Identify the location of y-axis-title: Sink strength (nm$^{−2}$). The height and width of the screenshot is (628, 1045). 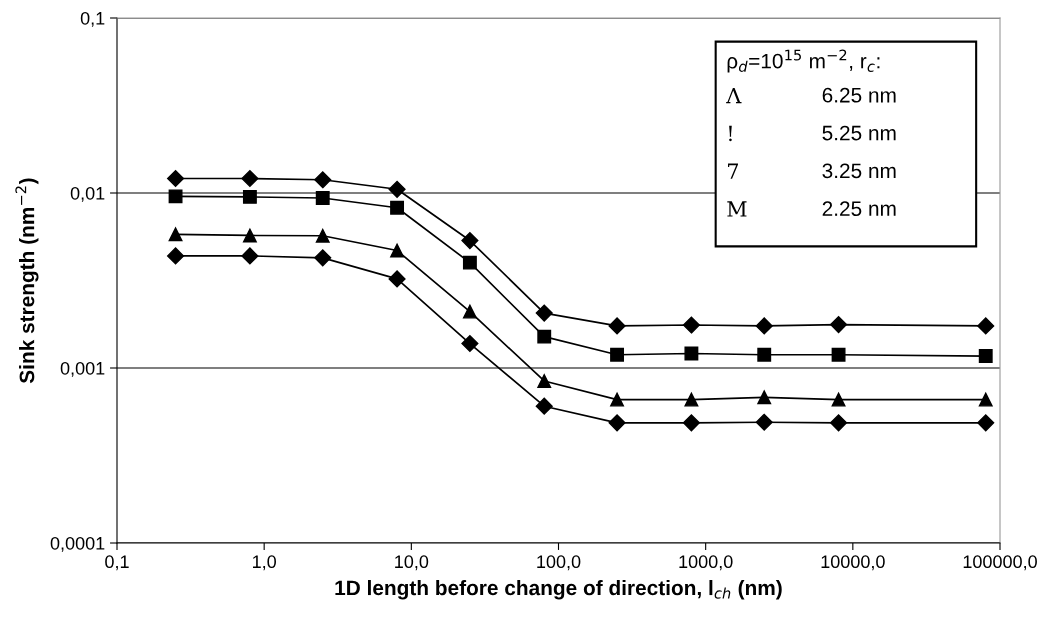
(27, 281).